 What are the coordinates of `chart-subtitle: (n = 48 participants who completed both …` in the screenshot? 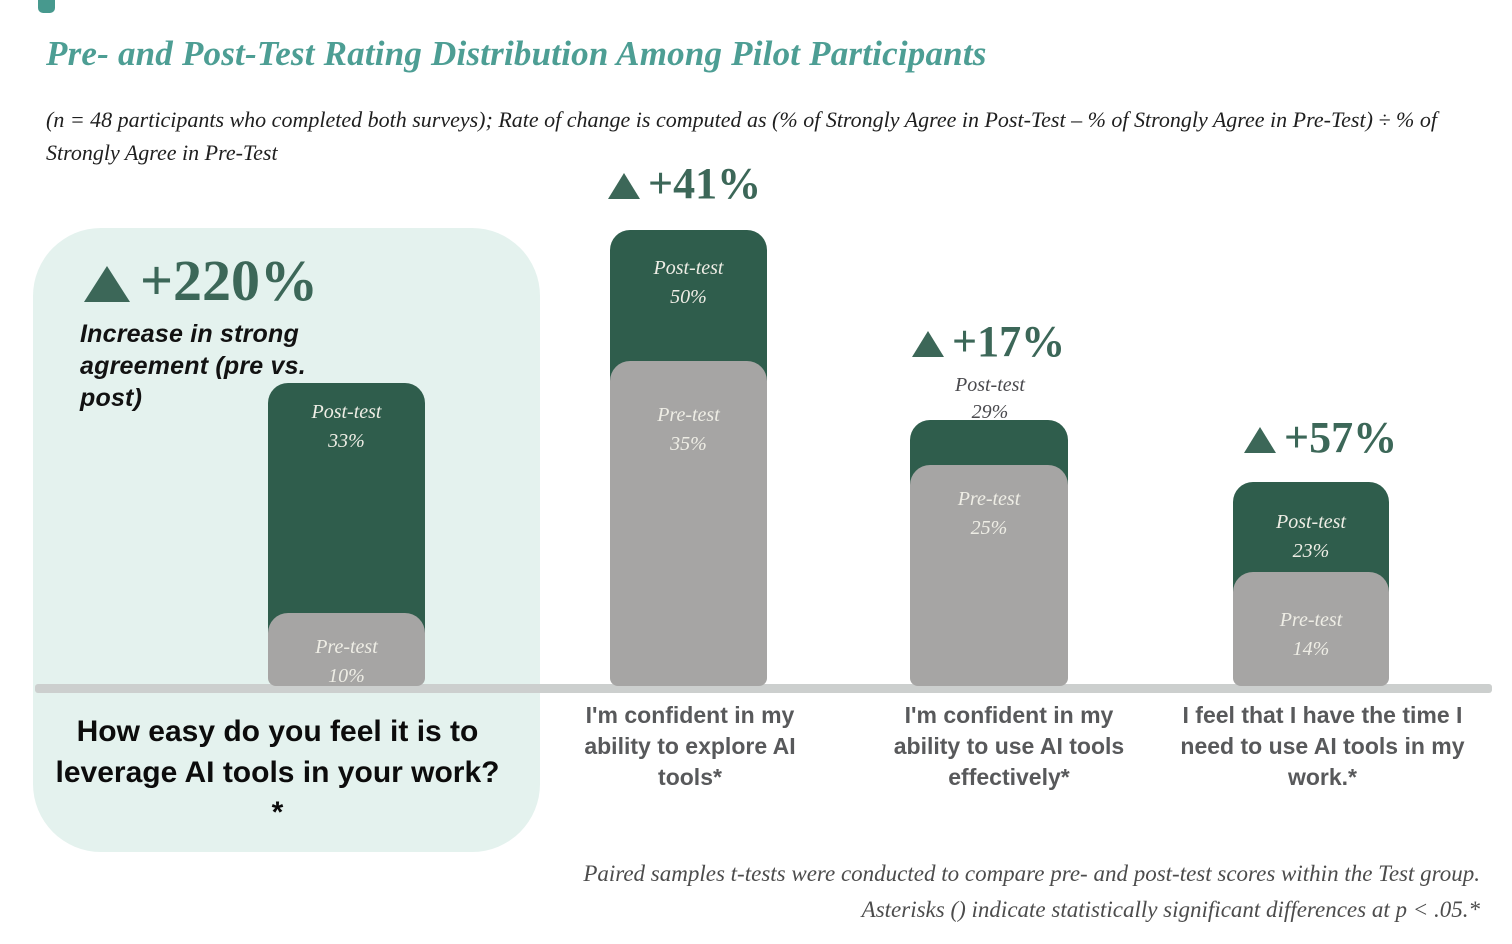 It's located at (741, 136).